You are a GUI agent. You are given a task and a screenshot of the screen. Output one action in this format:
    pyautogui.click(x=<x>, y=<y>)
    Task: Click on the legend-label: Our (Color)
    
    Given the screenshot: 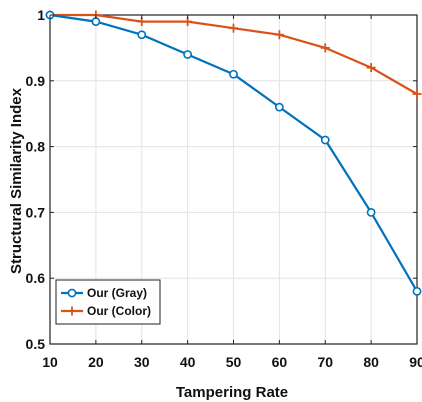 What is the action you would take?
    pyautogui.click(x=119, y=311)
    